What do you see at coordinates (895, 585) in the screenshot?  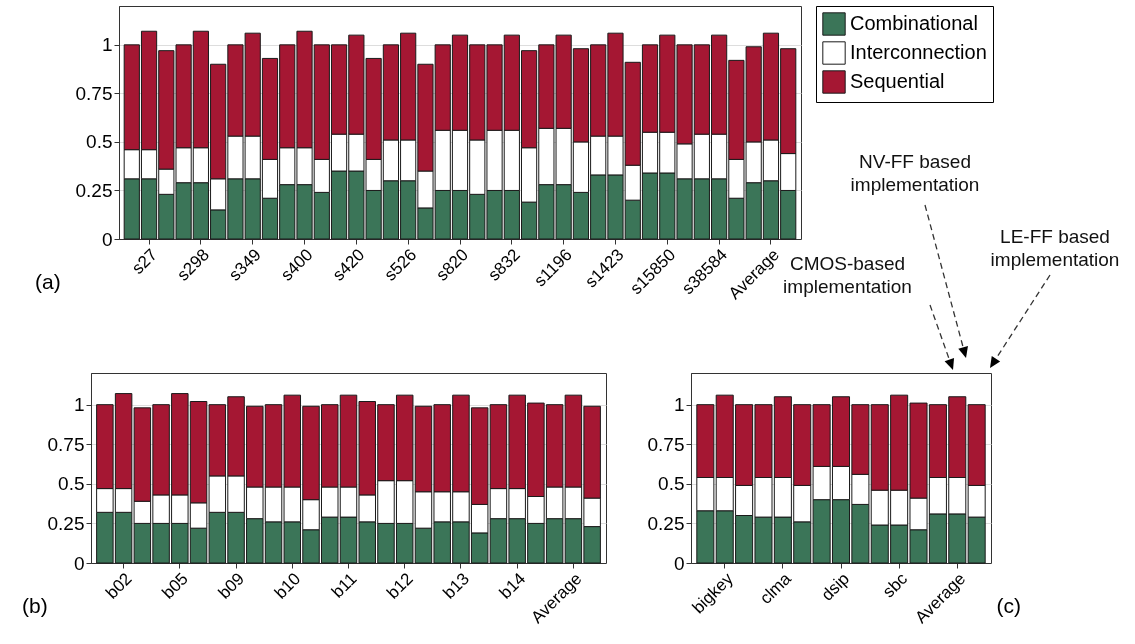 I see `x-tick-label: sbc` at bounding box center [895, 585].